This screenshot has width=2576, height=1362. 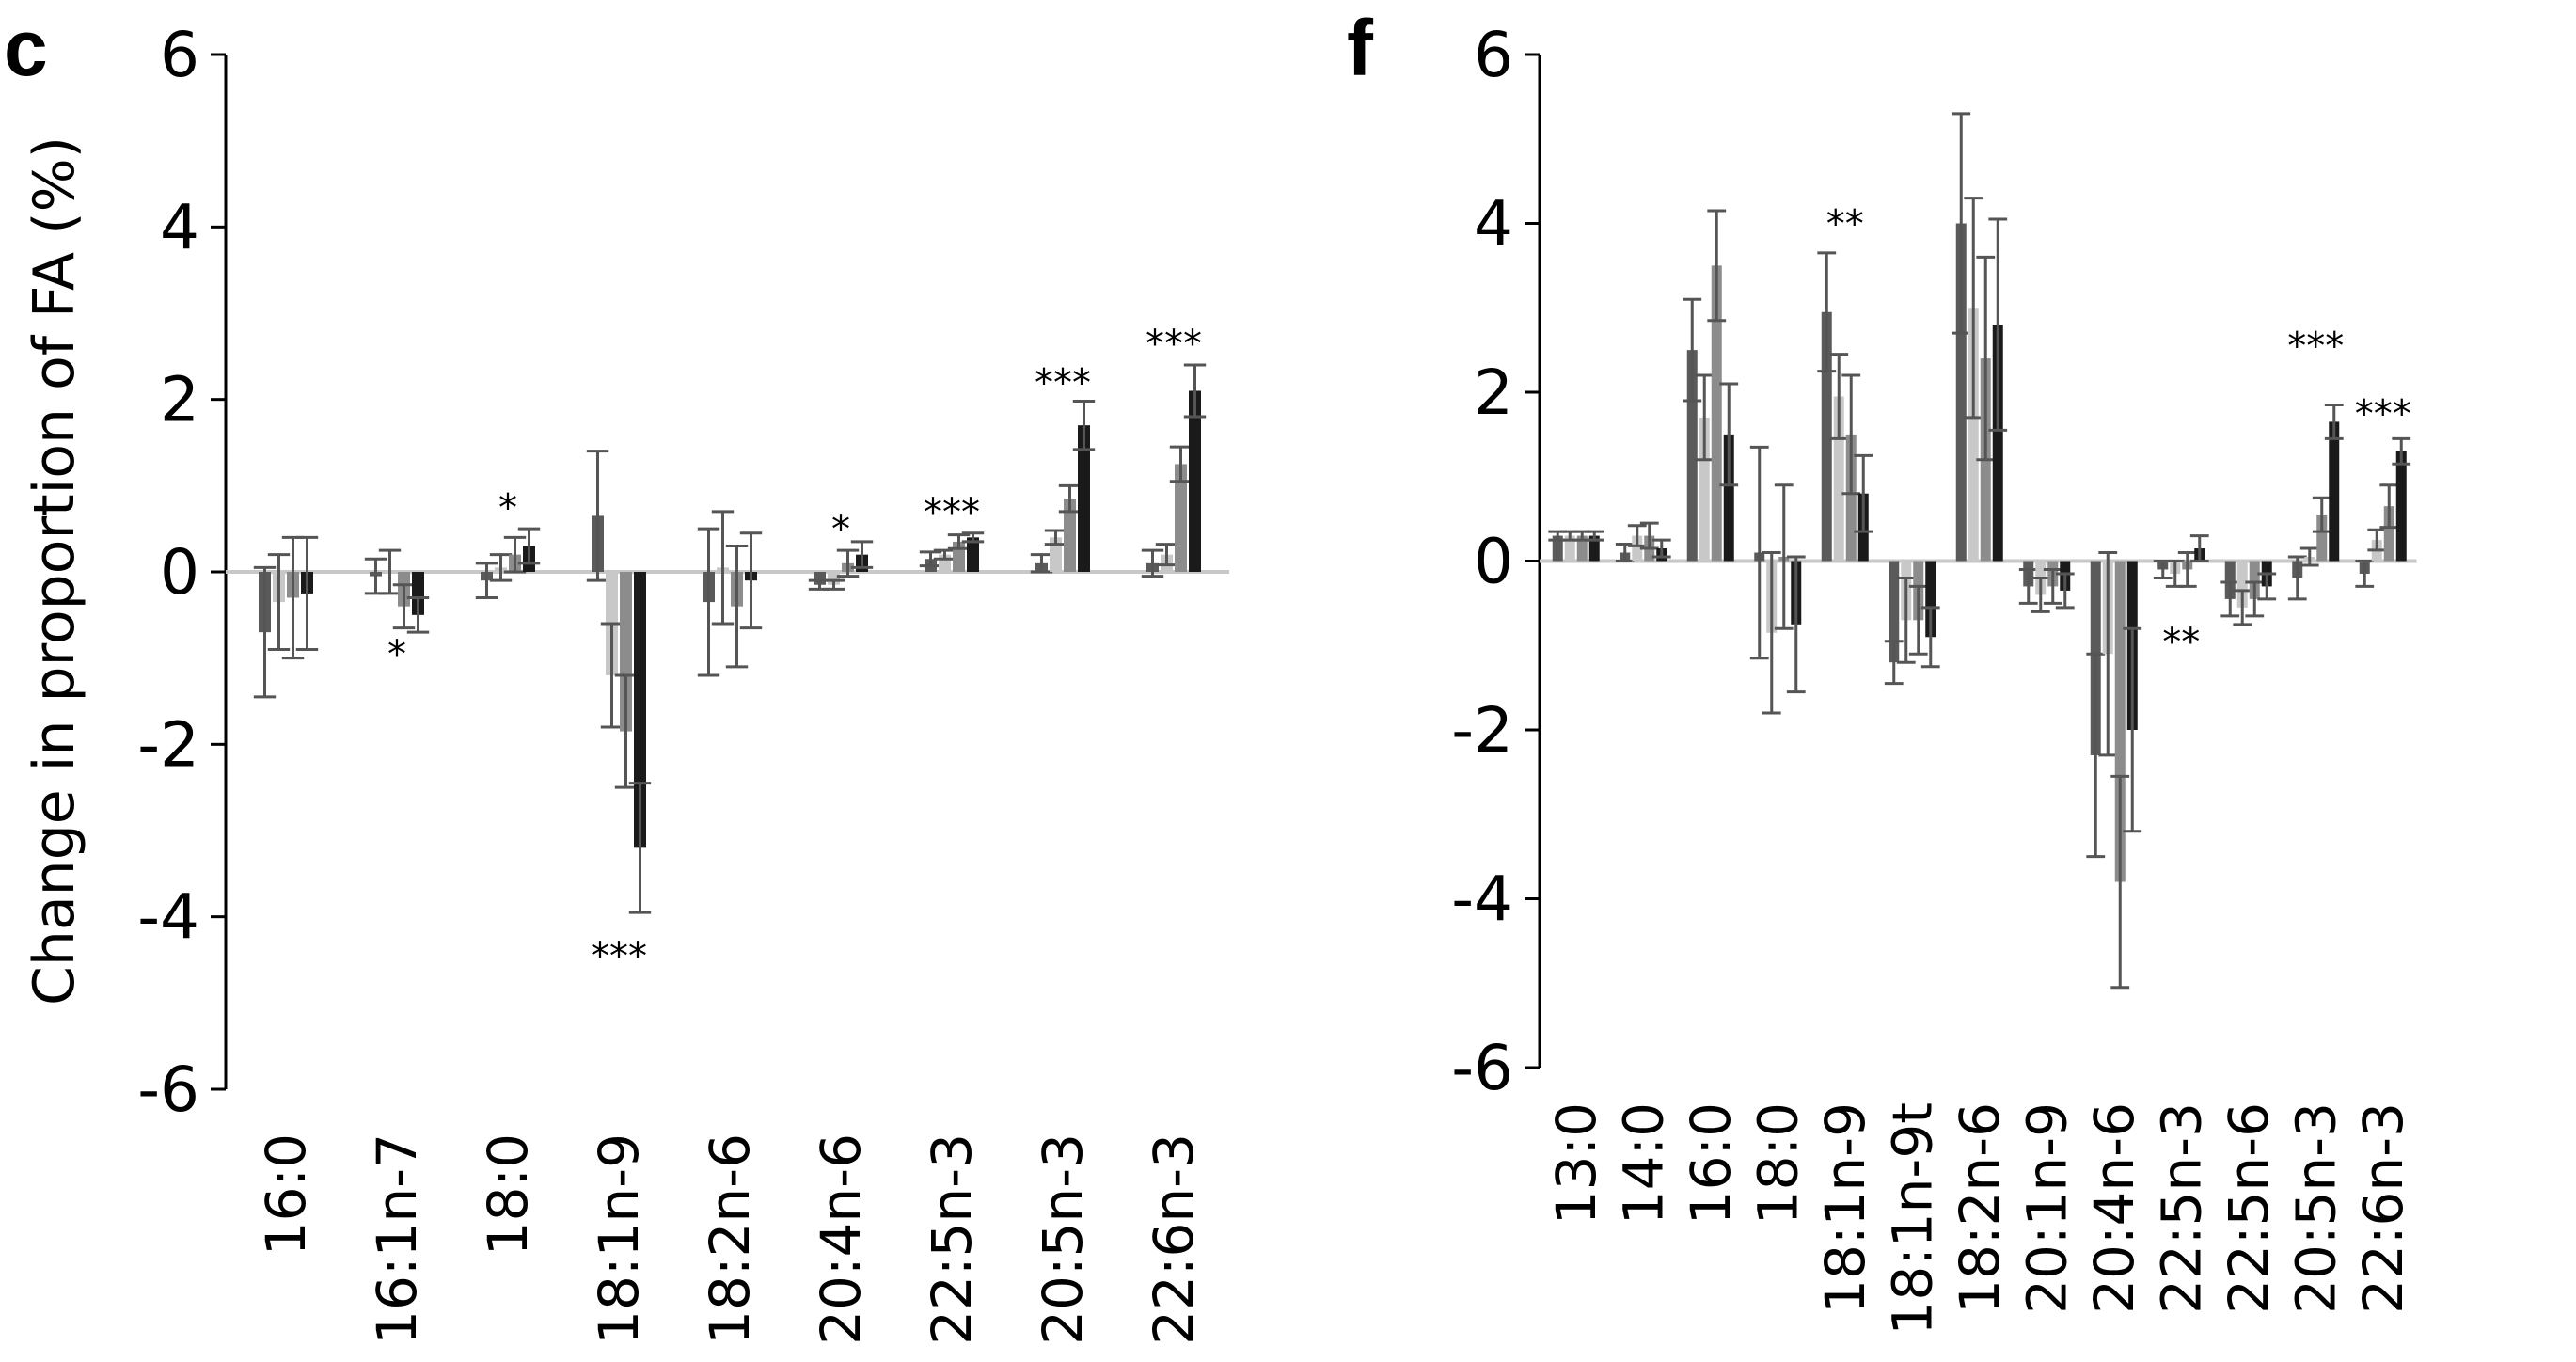 What do you see at coordinates (1360, 48) in the screenshot?
I see `panel-label-f: f` at bounding box center [1360, 48].